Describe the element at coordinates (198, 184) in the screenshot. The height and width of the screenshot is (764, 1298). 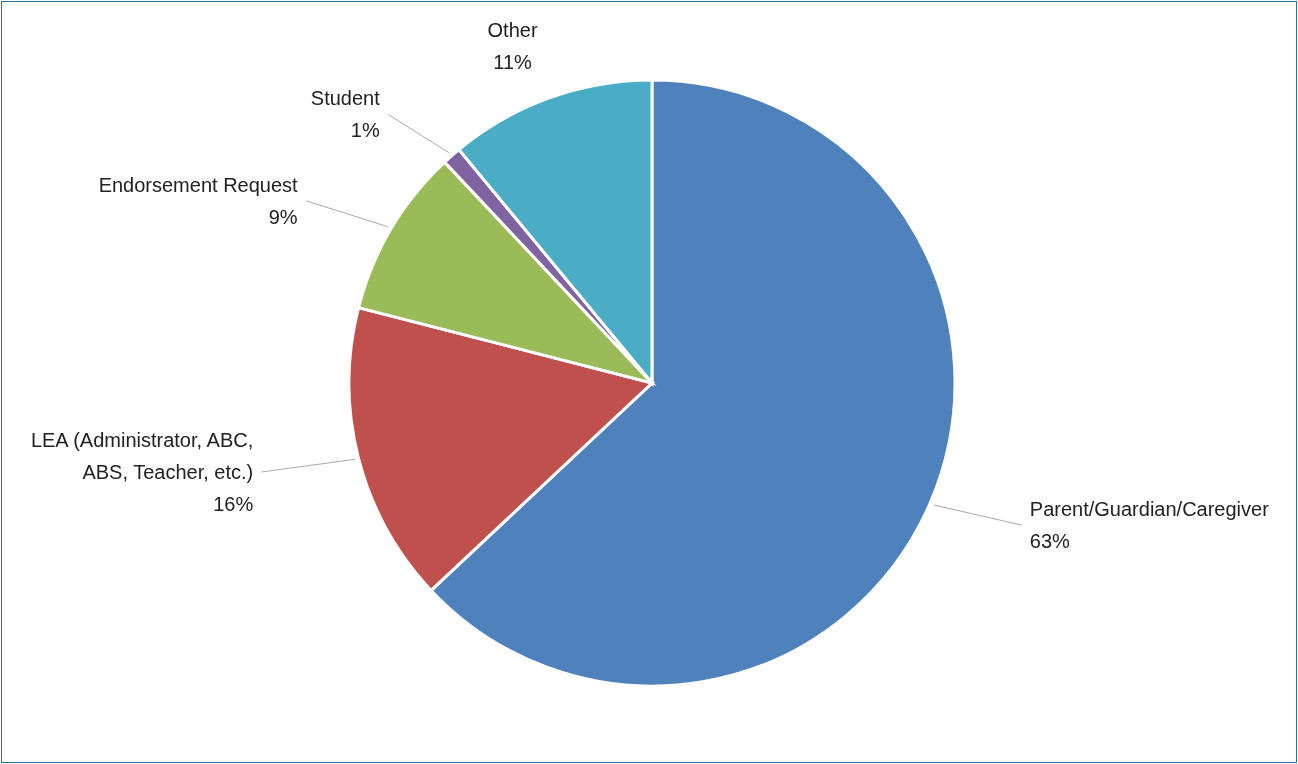
I see `slice-label: Endorsement Request` at that location.